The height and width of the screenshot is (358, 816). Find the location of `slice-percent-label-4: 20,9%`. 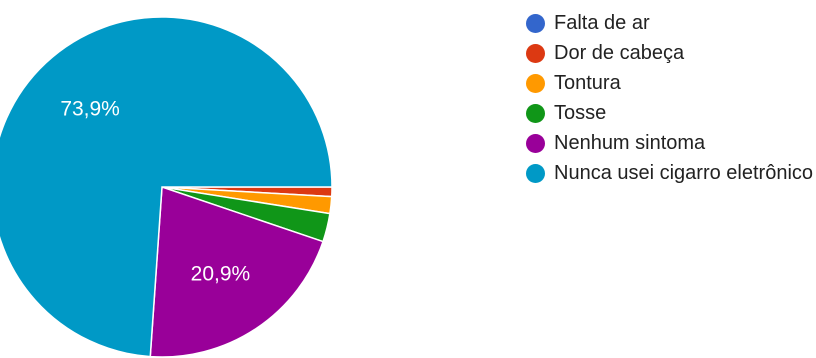

slice-percent-label-4: 20,9% is located at coordinates (221, 273).